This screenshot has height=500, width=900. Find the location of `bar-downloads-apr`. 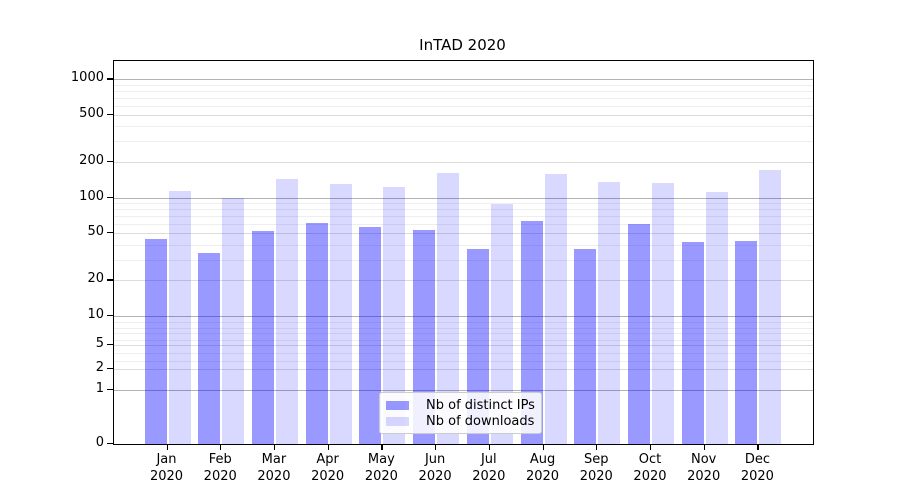

bar-downloads-apr is located at coordinates (340, 313).